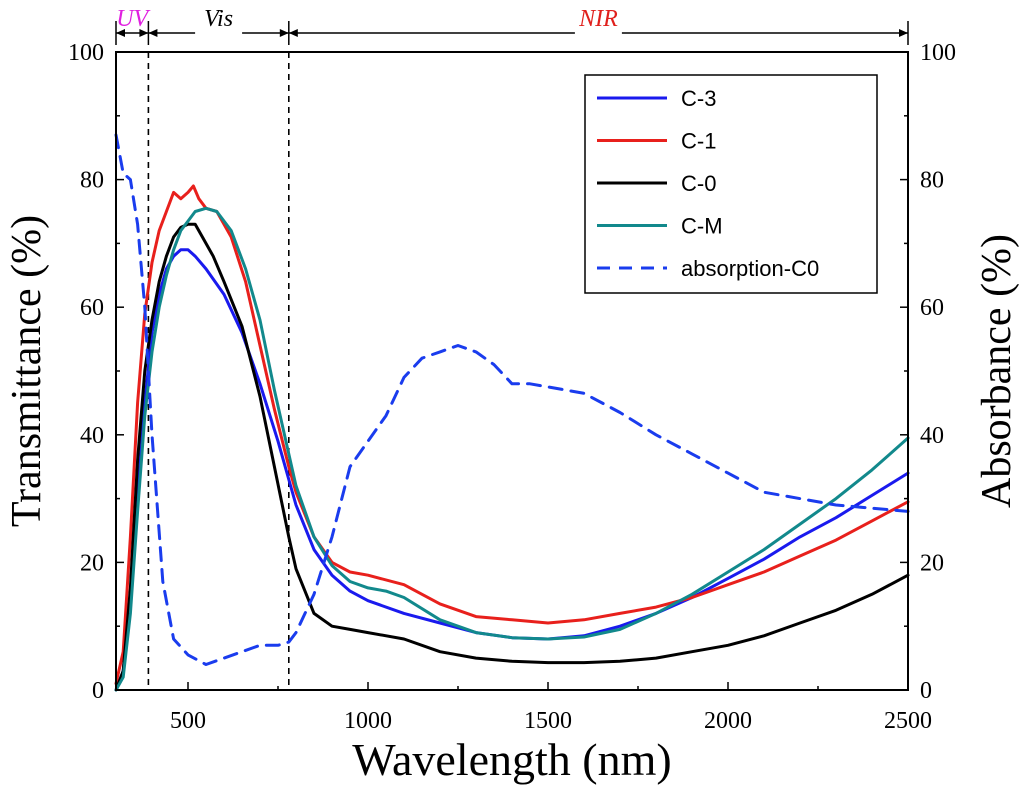  I want to click on x-tick-label: 2000, so click(728, 721).